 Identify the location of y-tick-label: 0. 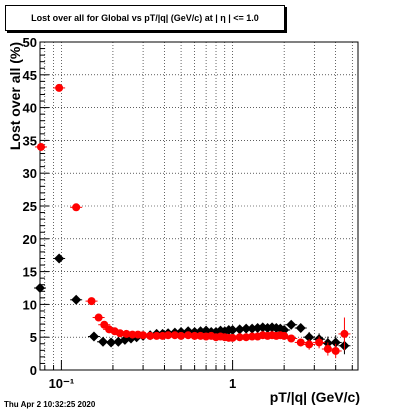
(33, 370).